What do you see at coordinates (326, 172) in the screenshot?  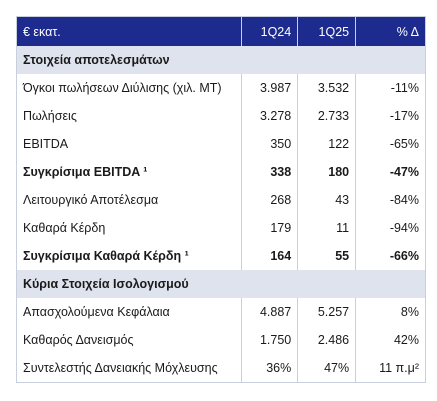 I see `value-cell: 180` at bounding box center [326, 172].